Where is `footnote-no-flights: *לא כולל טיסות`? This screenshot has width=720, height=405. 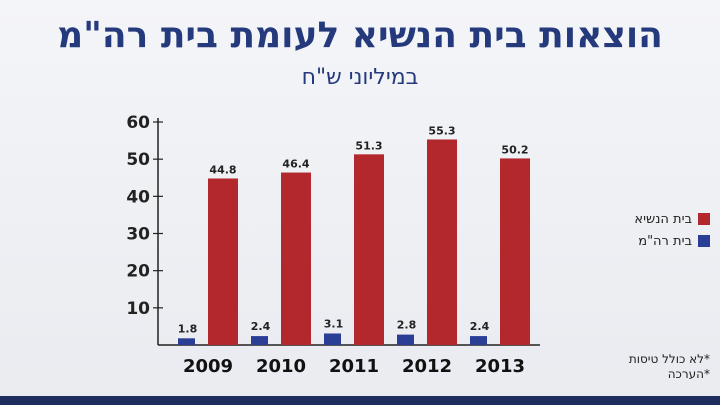 footnote-no-flights: *לא כולל טיסות is located at coordinates (669, 359).